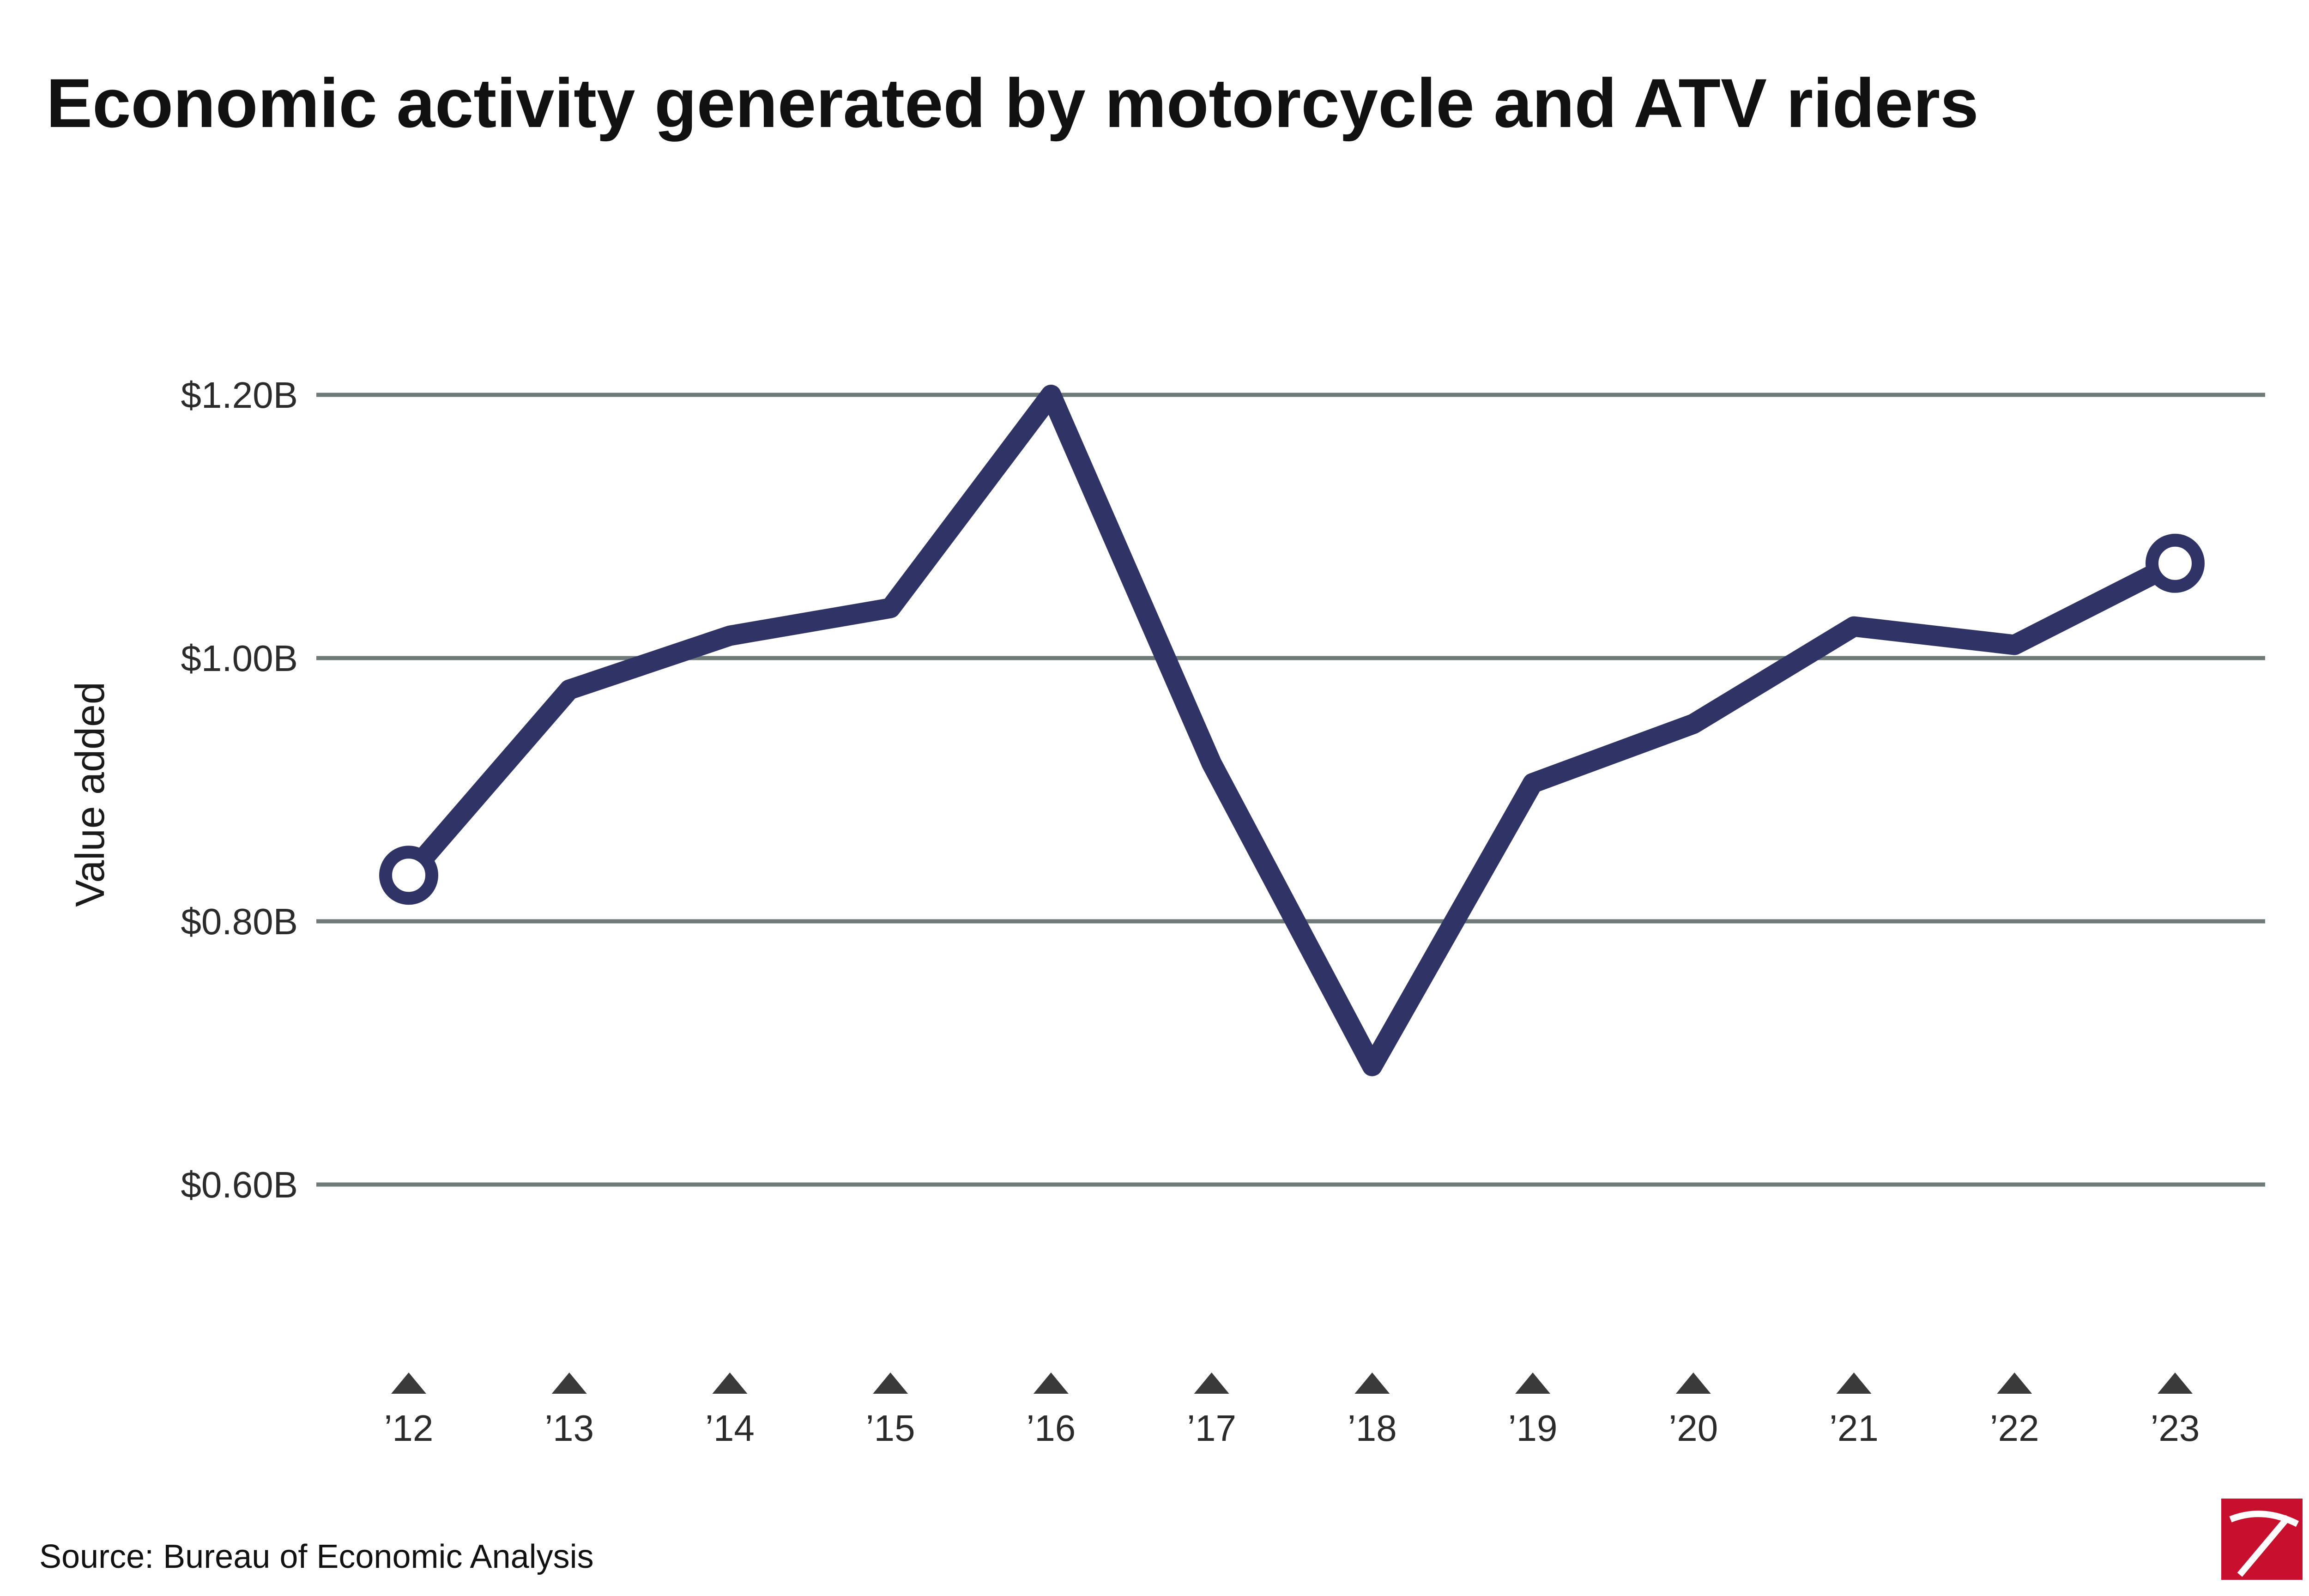 This screenshot has width=2309, height=1596. I want to click on x-tick-label: ’16, so click(1051, 1428).